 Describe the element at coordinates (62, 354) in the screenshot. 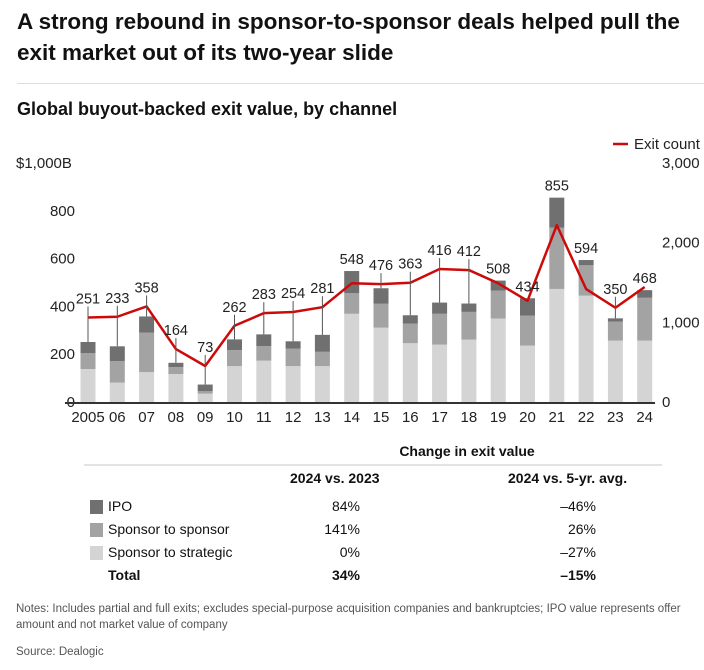

I see `y-tick-label: 200` at that location.